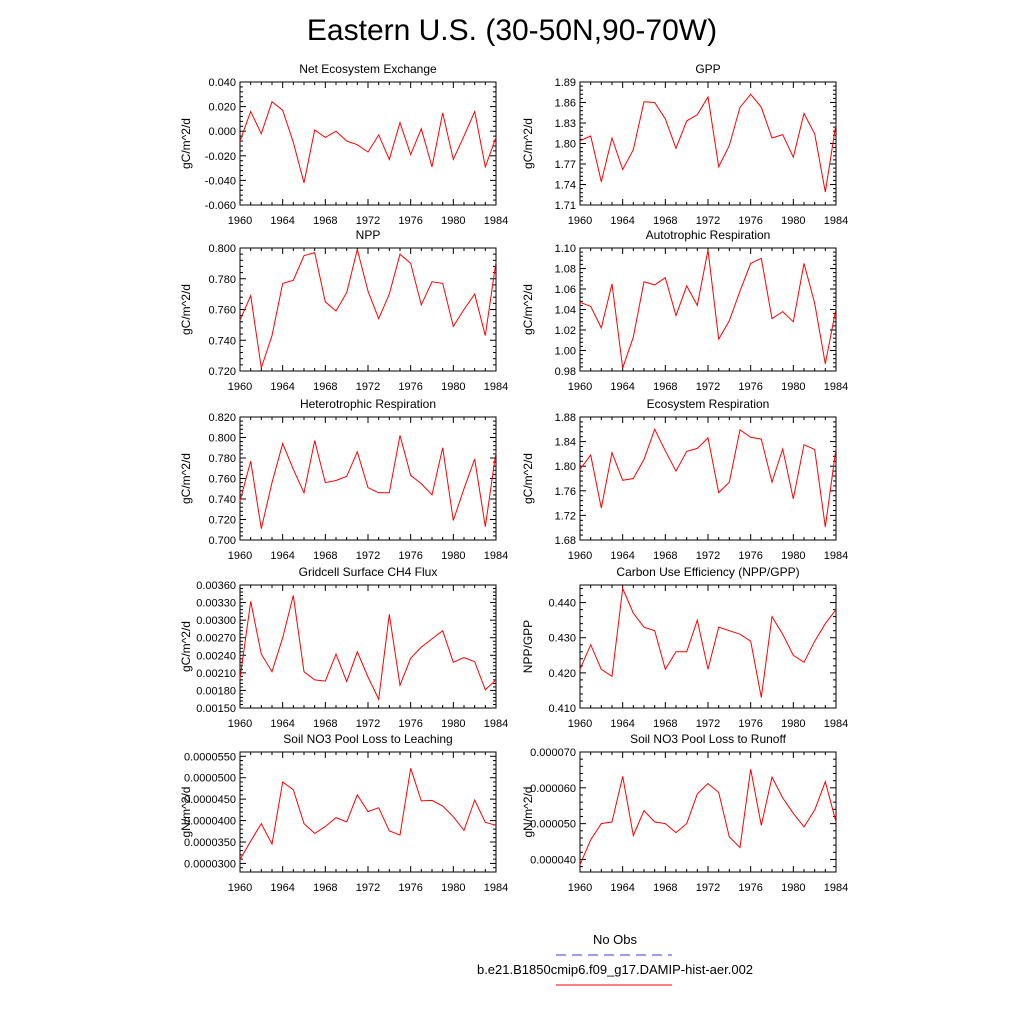 The image size is (1024, 1024). What do you see at coordinates (367, 739) in the screenshot?
I see `panel-title: Soil NO3 Pool Loss to Leaching` at bounding box center [367, 739].